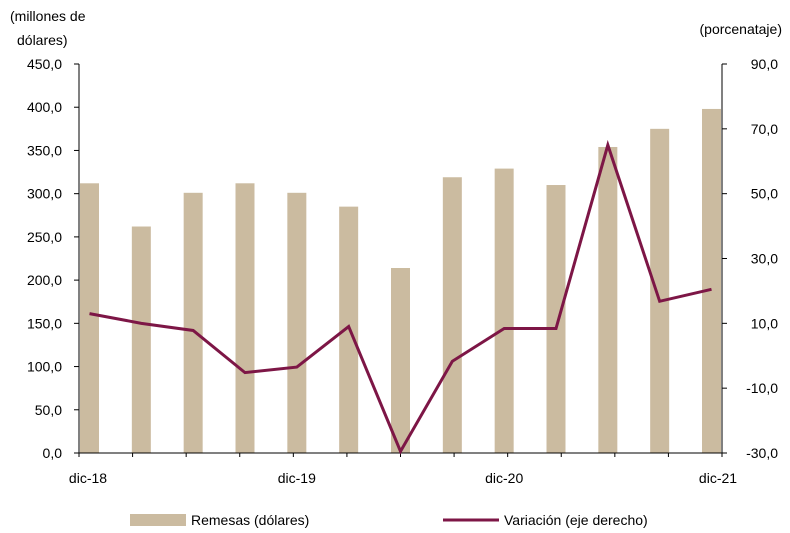  I want to click on x-tick-label-dic-19: dic-19, so click(297, 478).